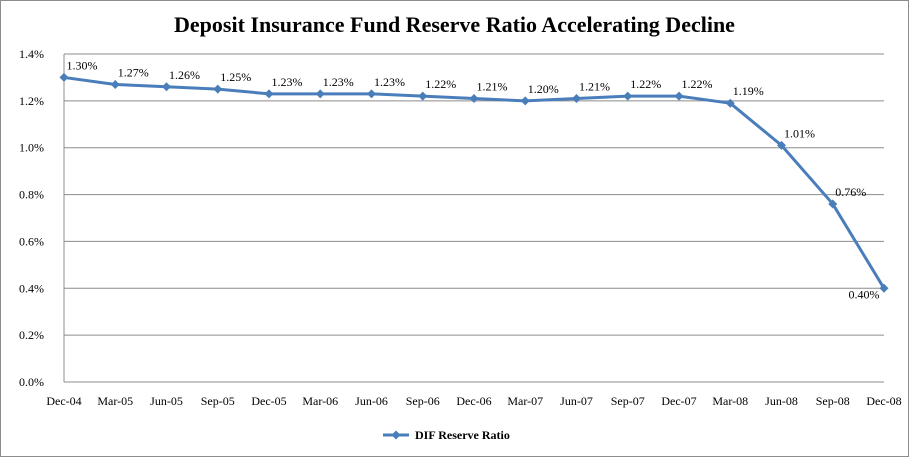 The image size is (909, 457). Describe the element at coordinates (268, 401) in the screenshot. I see `x-tick-label: Dec-05` at that location.